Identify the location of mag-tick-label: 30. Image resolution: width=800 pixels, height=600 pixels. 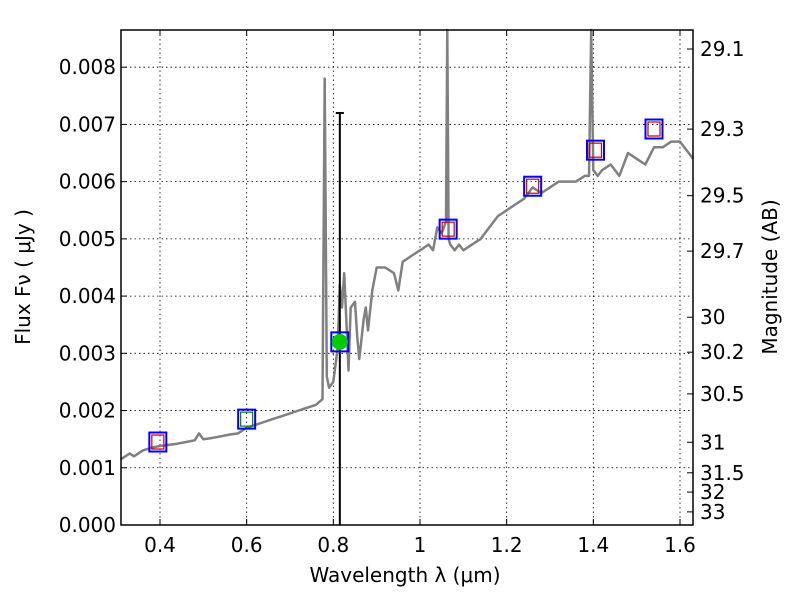
(712, 317).